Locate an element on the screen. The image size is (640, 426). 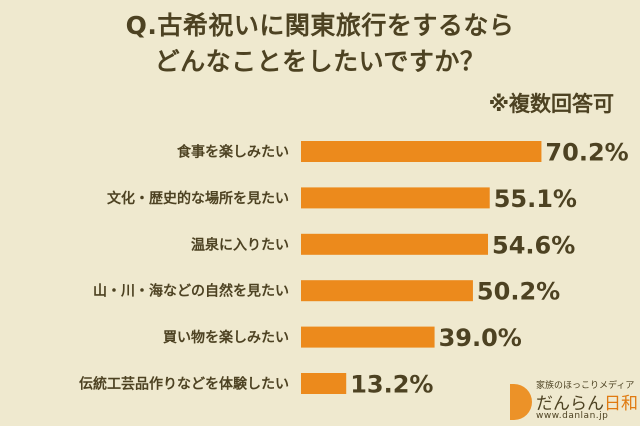
value-label: 55.1% is located at coordinates (535, 199).